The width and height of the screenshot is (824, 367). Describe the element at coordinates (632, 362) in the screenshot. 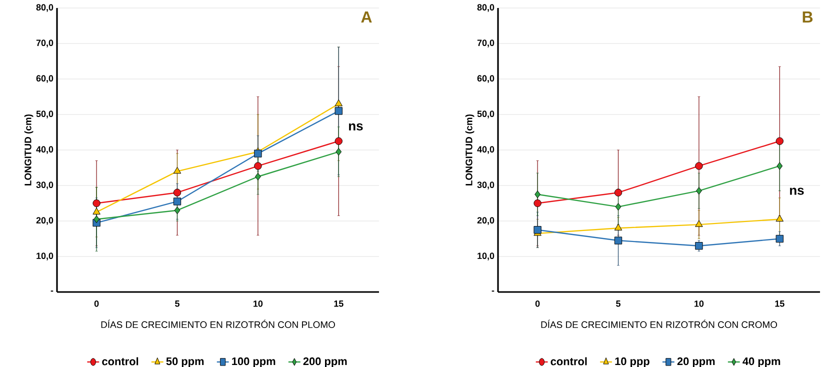

I see `legend-label: 10 ppp` at that location.